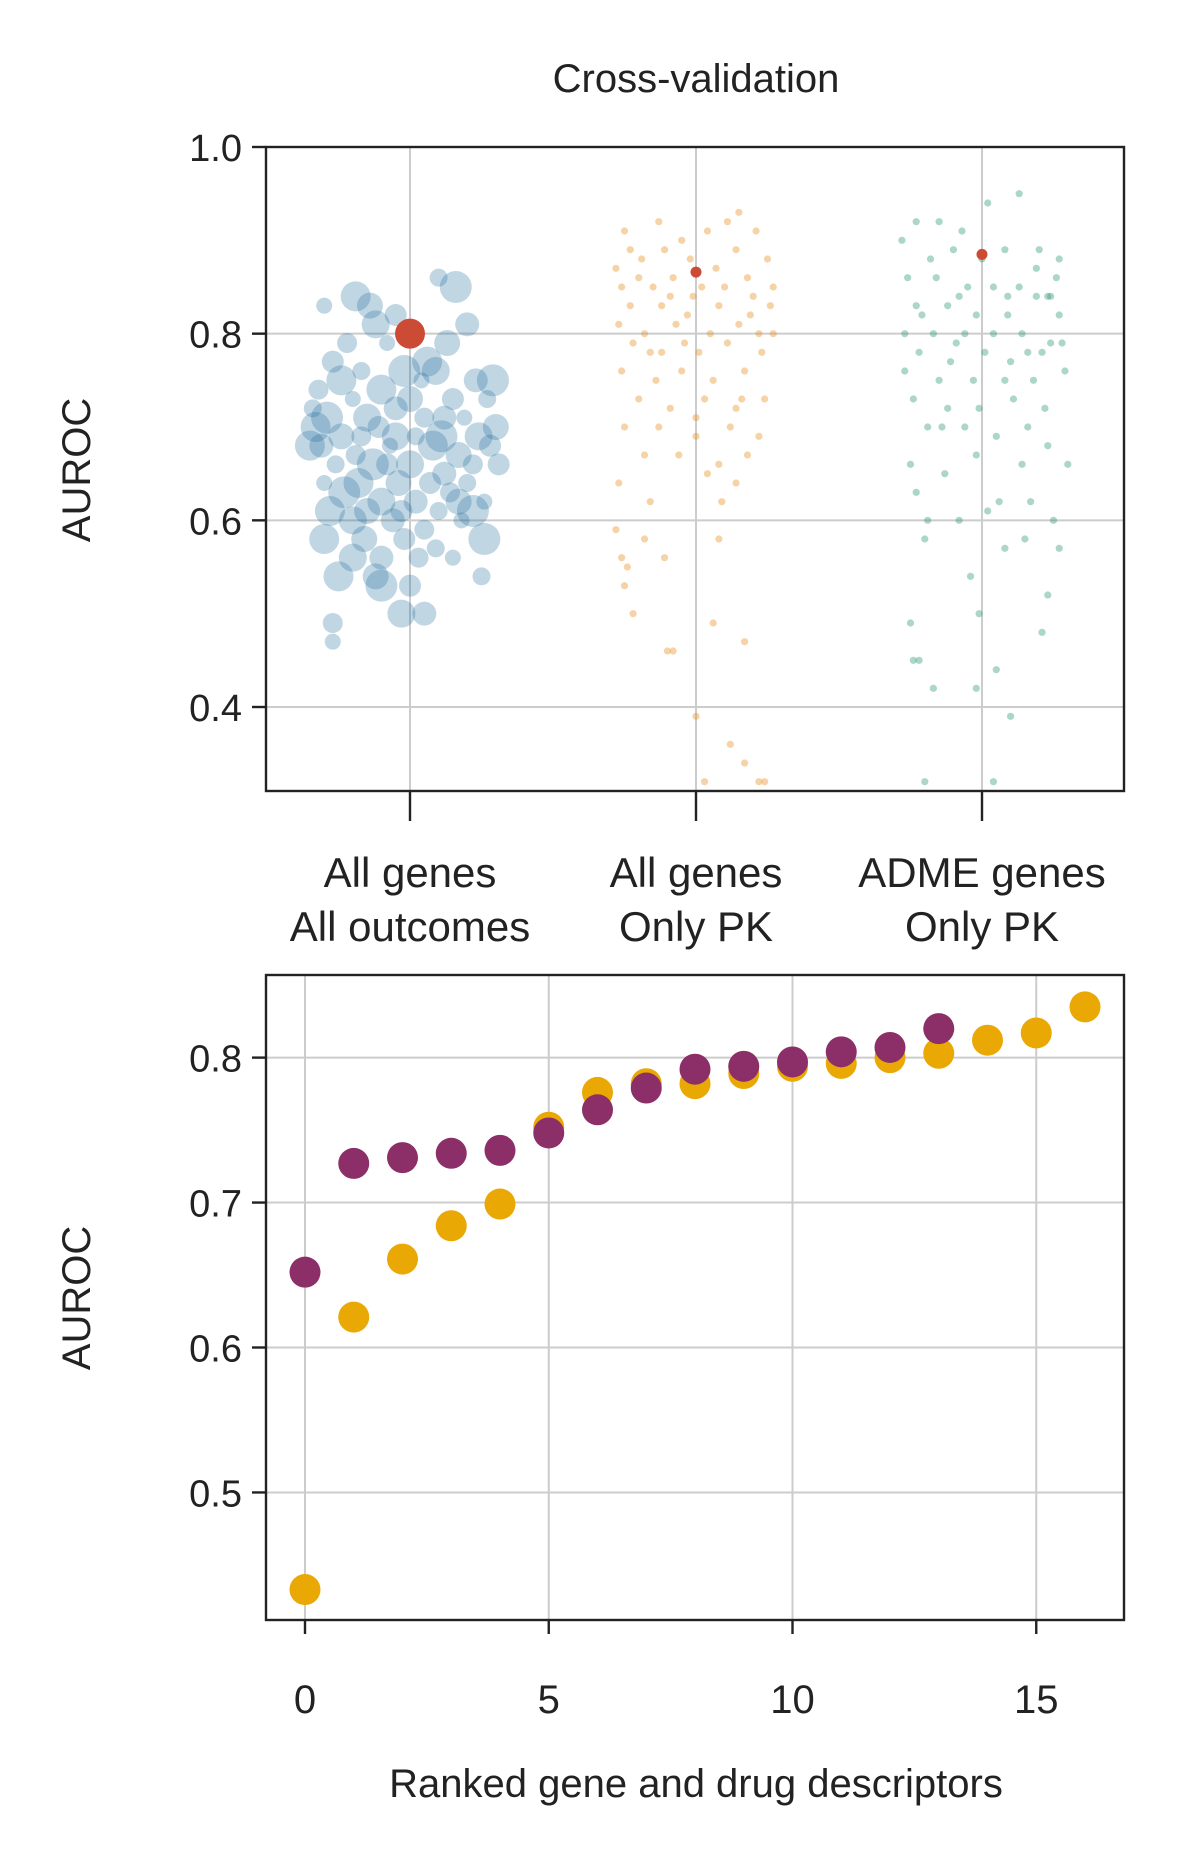 This screenshot has width=1188, height=1862. Describe the element at coordinates (215, 1205) in the screenshot. I see `bottom-y-tick-label: 0.7` at that location.